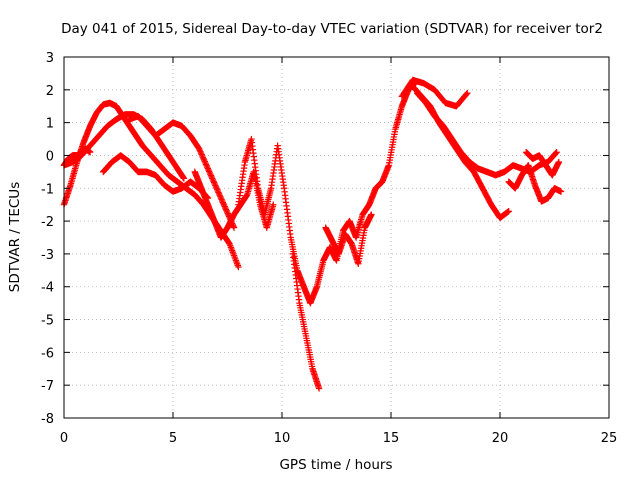 This screenshot has height=480, width=640. What do you see at coordinates (47, 353) in the screenshot?
I see `y-tick-label: -6` at bounding box center [47, 353].